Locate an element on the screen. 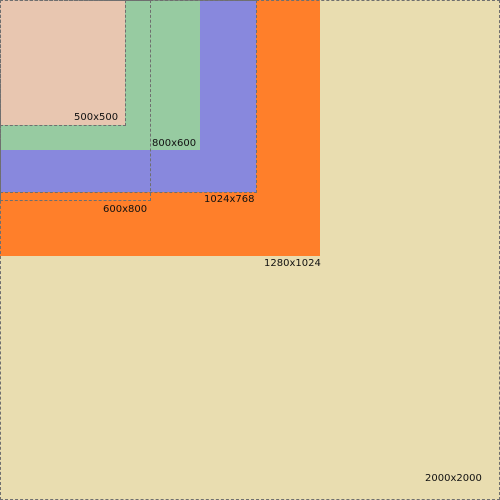 The image size is (500, 500). label-500x500: 500x500 is located at coordinates (96, 117).